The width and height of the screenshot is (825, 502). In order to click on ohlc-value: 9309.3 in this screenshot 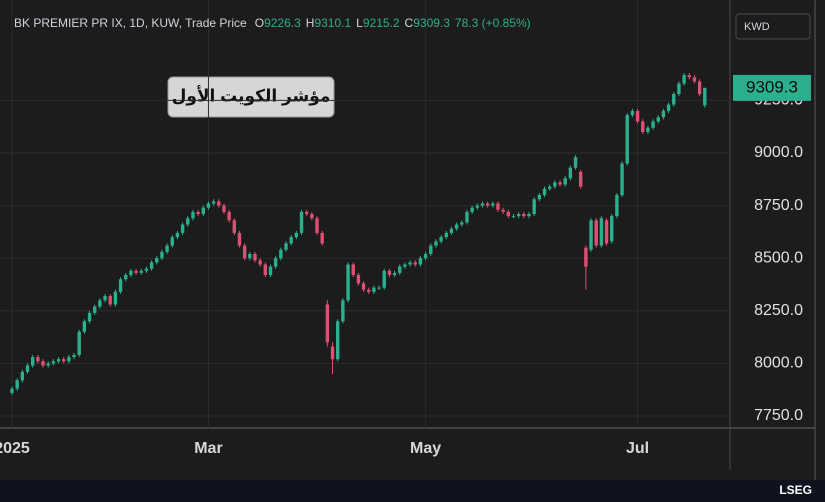, I will do `click(431, 23)`.